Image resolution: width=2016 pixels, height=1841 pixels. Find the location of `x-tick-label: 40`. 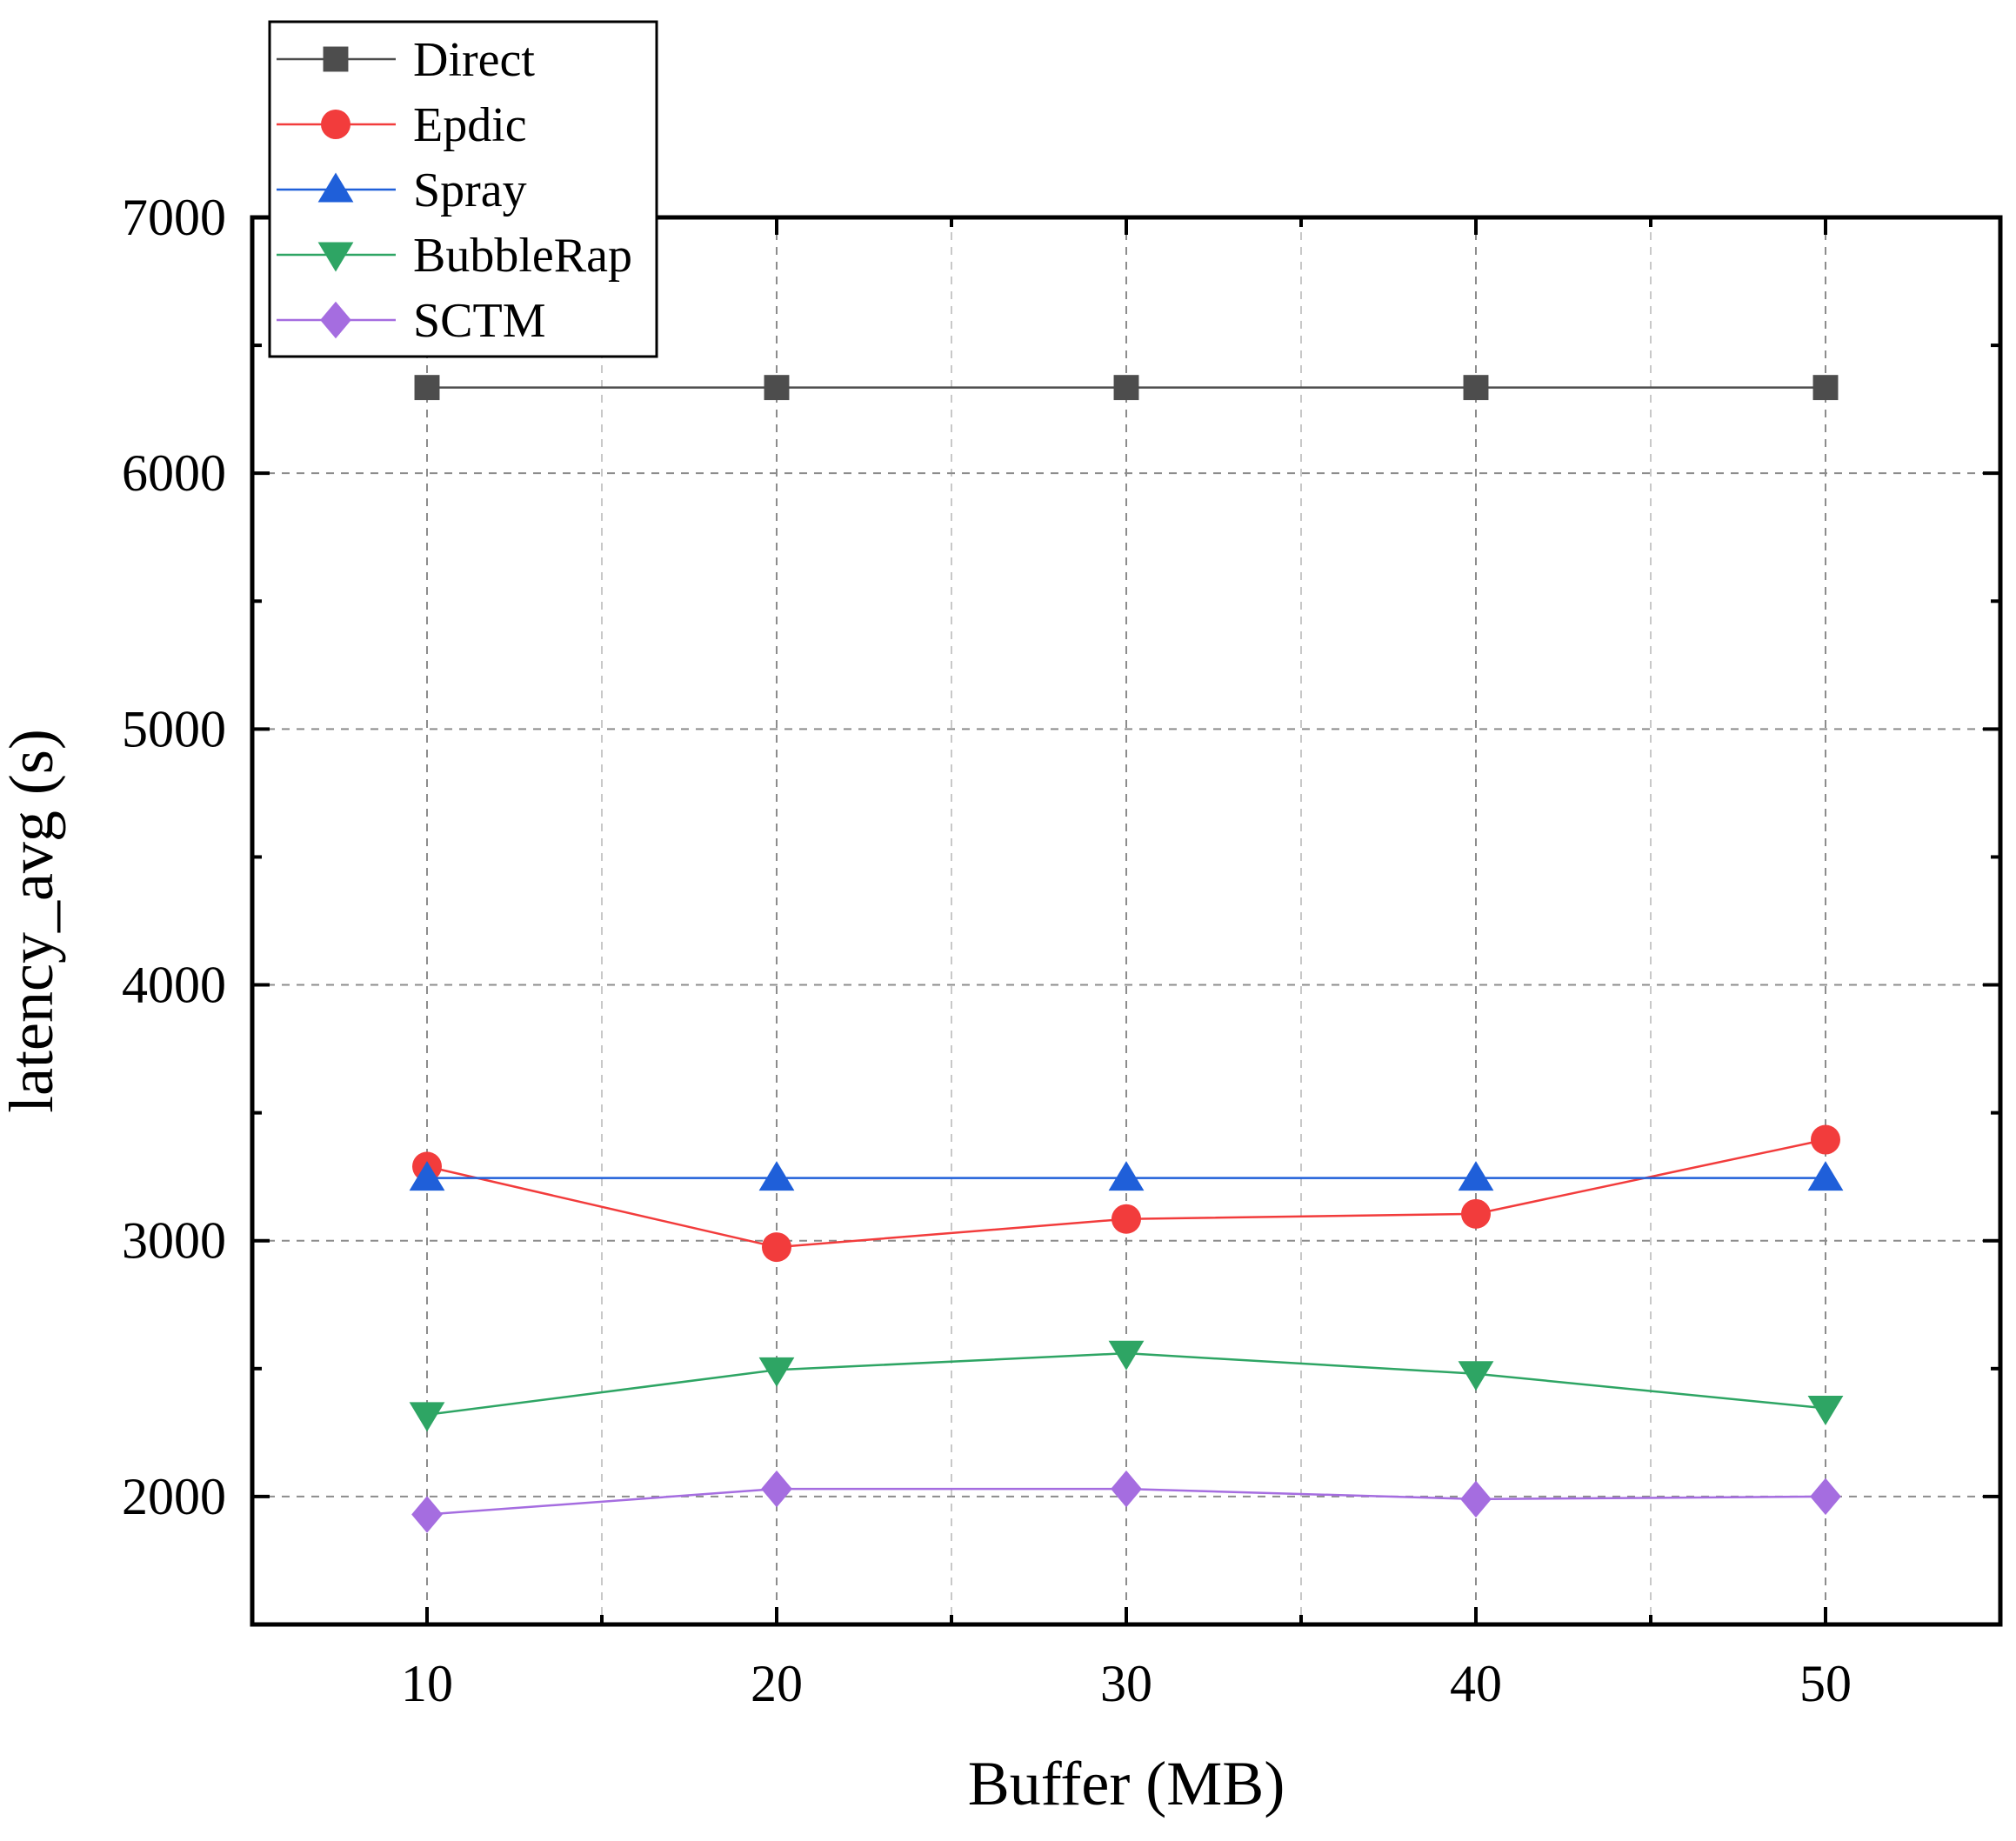

x-tick-label: 40 is located at coordinates (1476, 1683).